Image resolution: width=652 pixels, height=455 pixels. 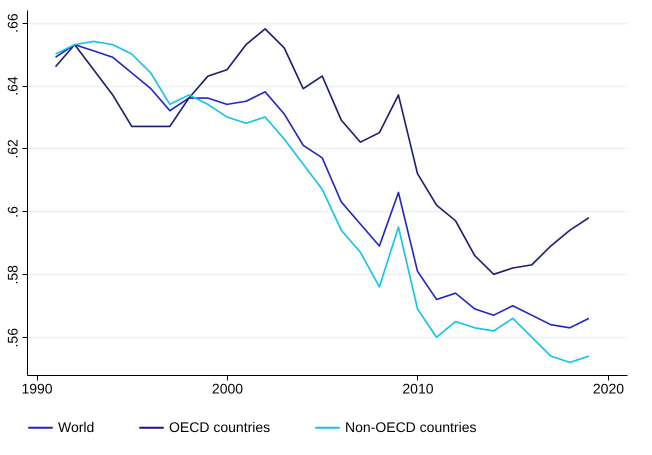 I want to click on x-tick-label: 1990, so click(x=37, y=388).